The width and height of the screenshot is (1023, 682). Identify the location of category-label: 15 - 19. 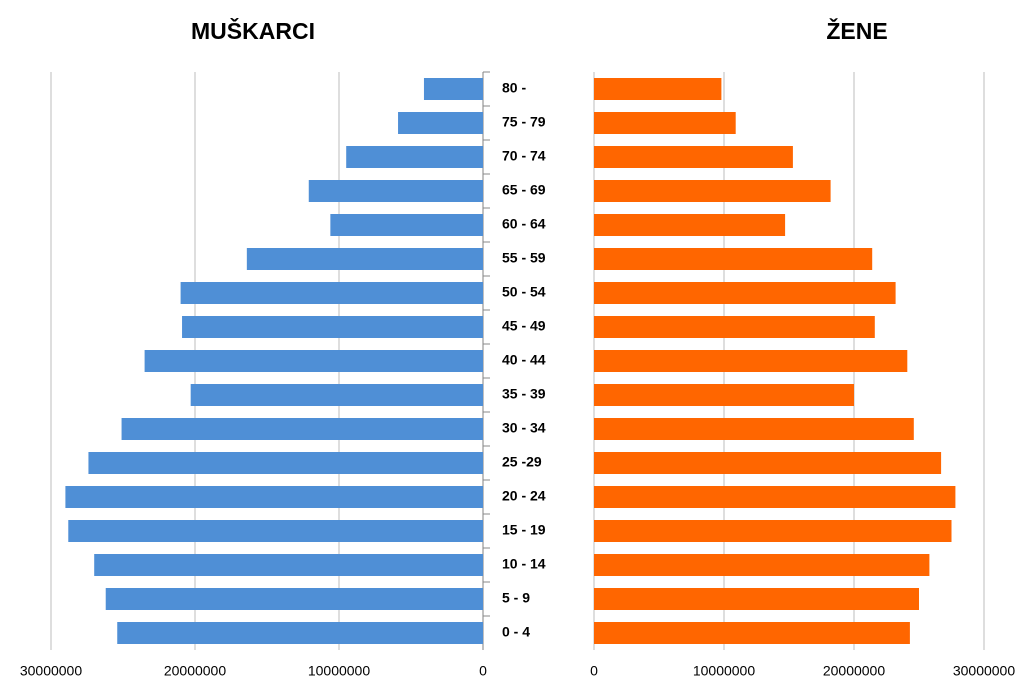
(524, 530).